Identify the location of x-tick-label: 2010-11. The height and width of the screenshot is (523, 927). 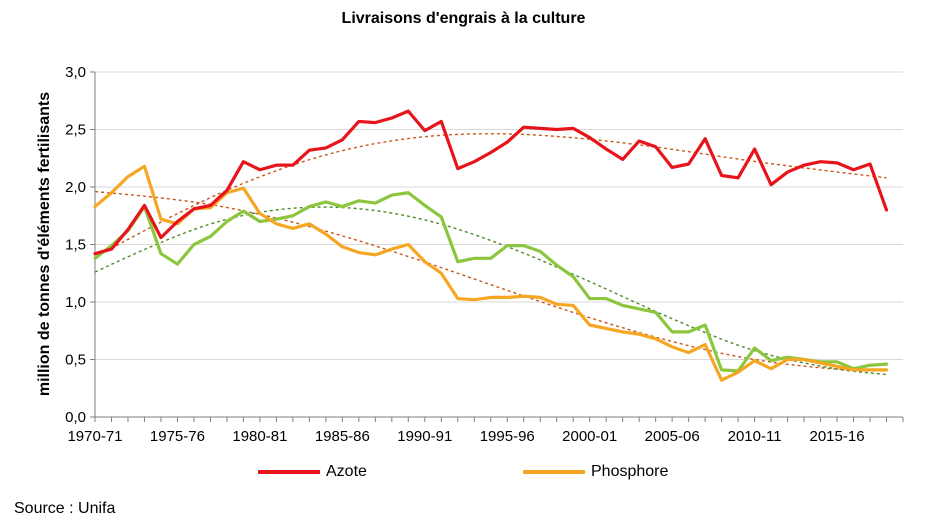
(755, 436).